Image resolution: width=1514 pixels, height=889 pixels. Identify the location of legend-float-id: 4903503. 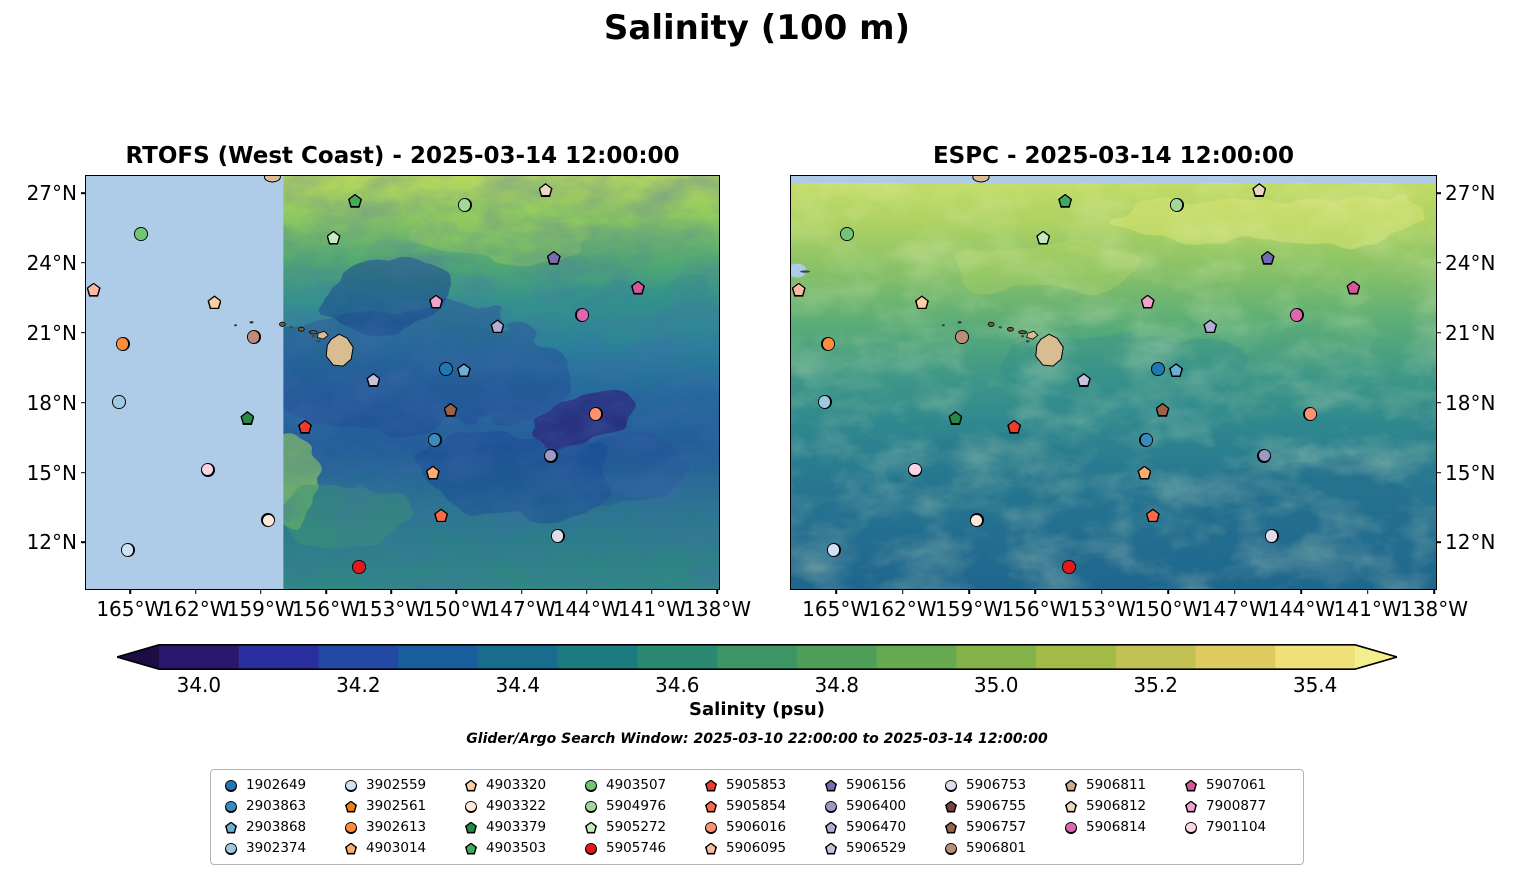
(516, 848).